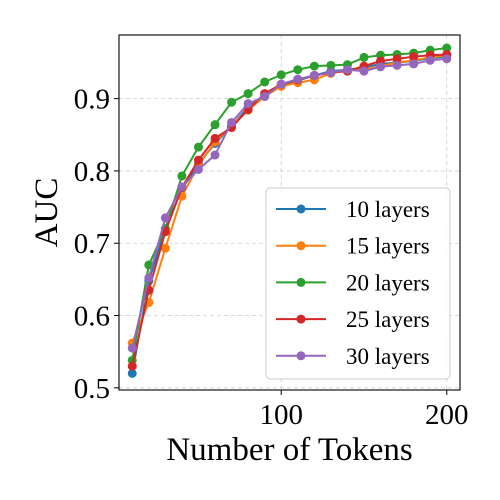  I want to click on legend-item: 25 layers, so click(353, 319).